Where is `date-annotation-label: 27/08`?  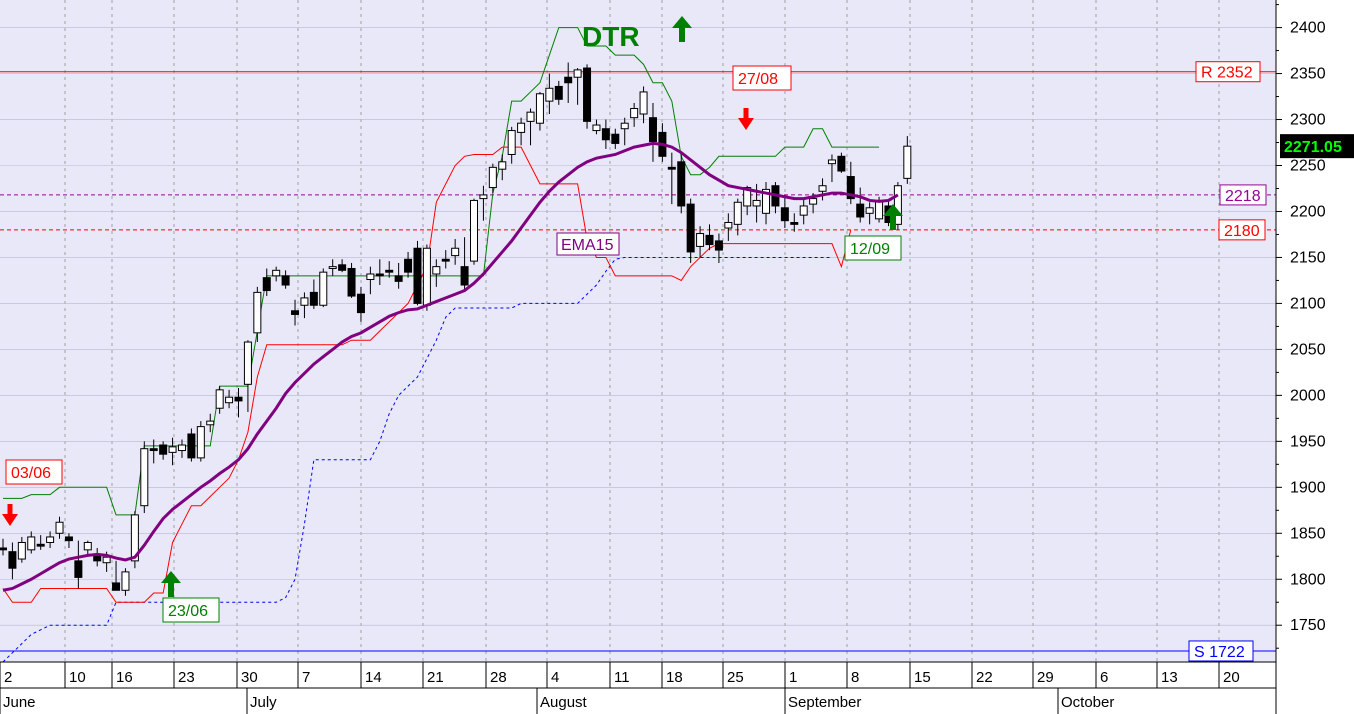
date-annotation-label: 27/08 is located at coordinates (758, 79).